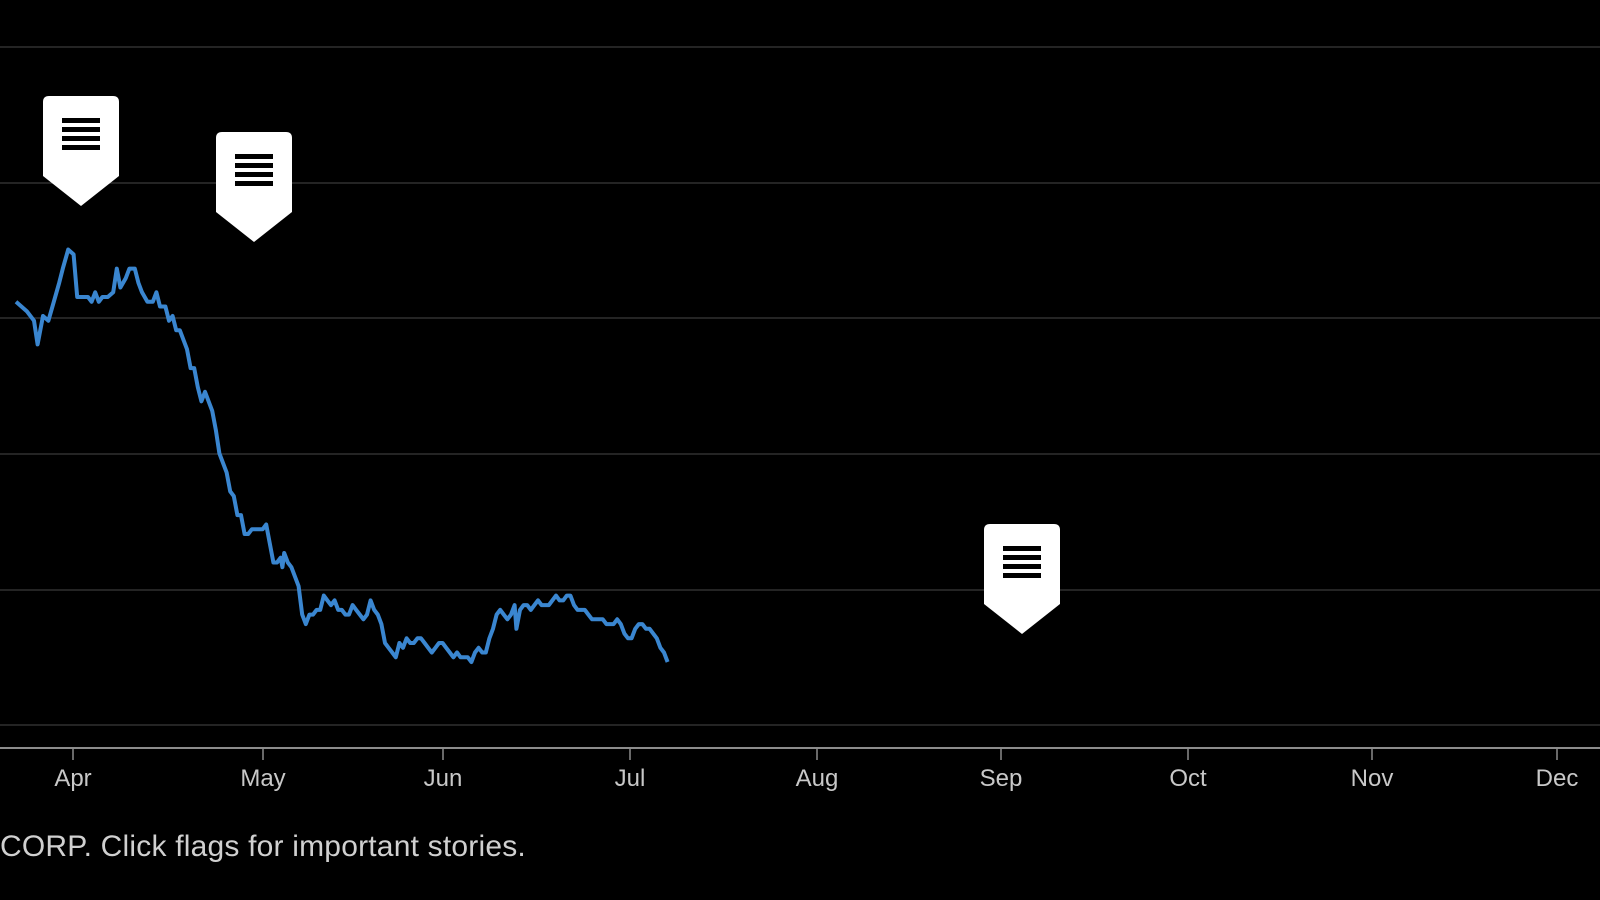 This screenshot has width=1600, height=900. Describe the element at coordinates (72, 778) in the screenshot. I see `x-tick-label: Apr` at that location.